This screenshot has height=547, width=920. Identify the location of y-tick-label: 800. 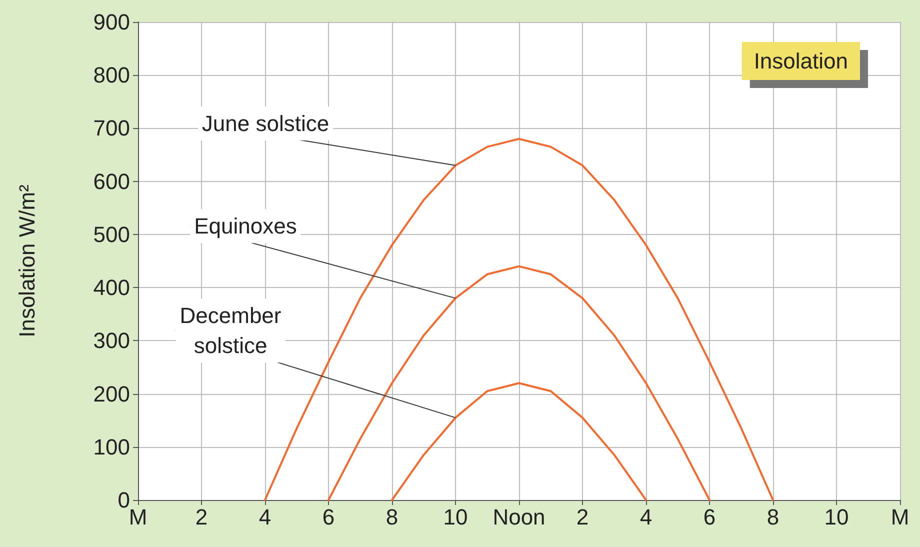
(111, 75).